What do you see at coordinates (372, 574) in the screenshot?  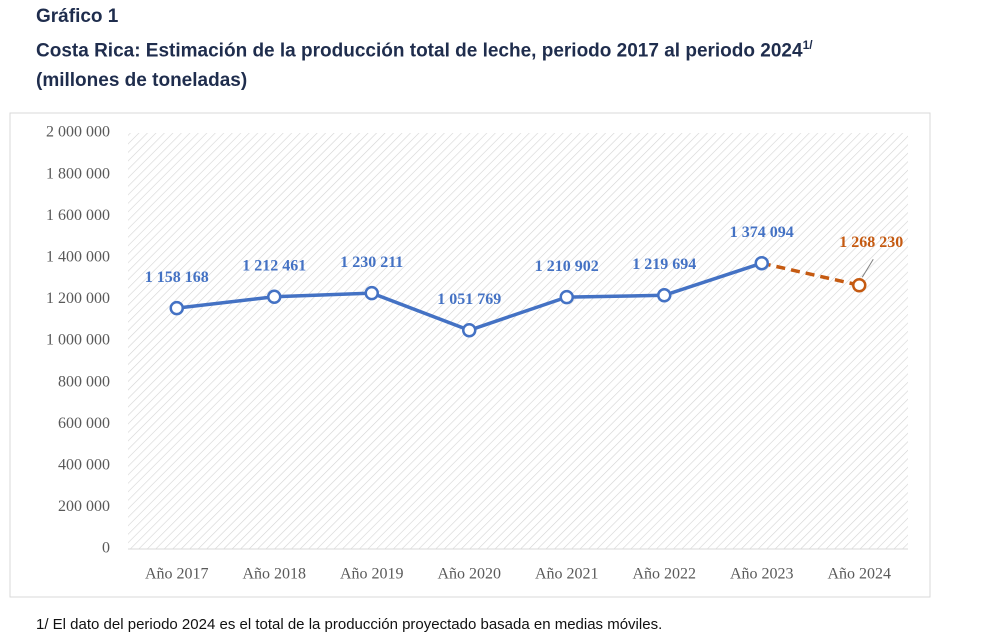 I see `x-tick-label: Año 2019` at bounding box center [372, 574].